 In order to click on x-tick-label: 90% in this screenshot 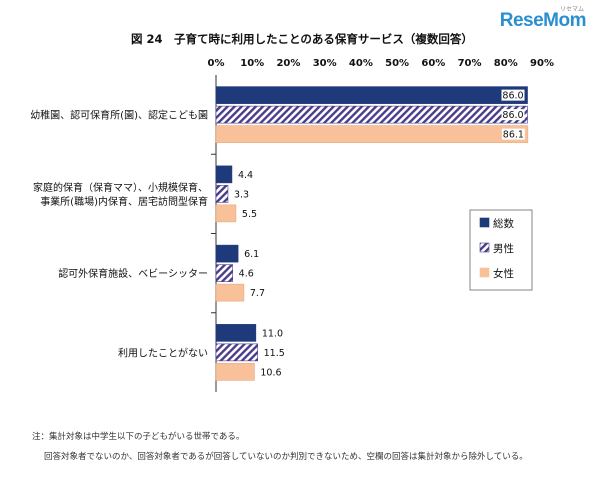, I will do `click(542, 63)`.